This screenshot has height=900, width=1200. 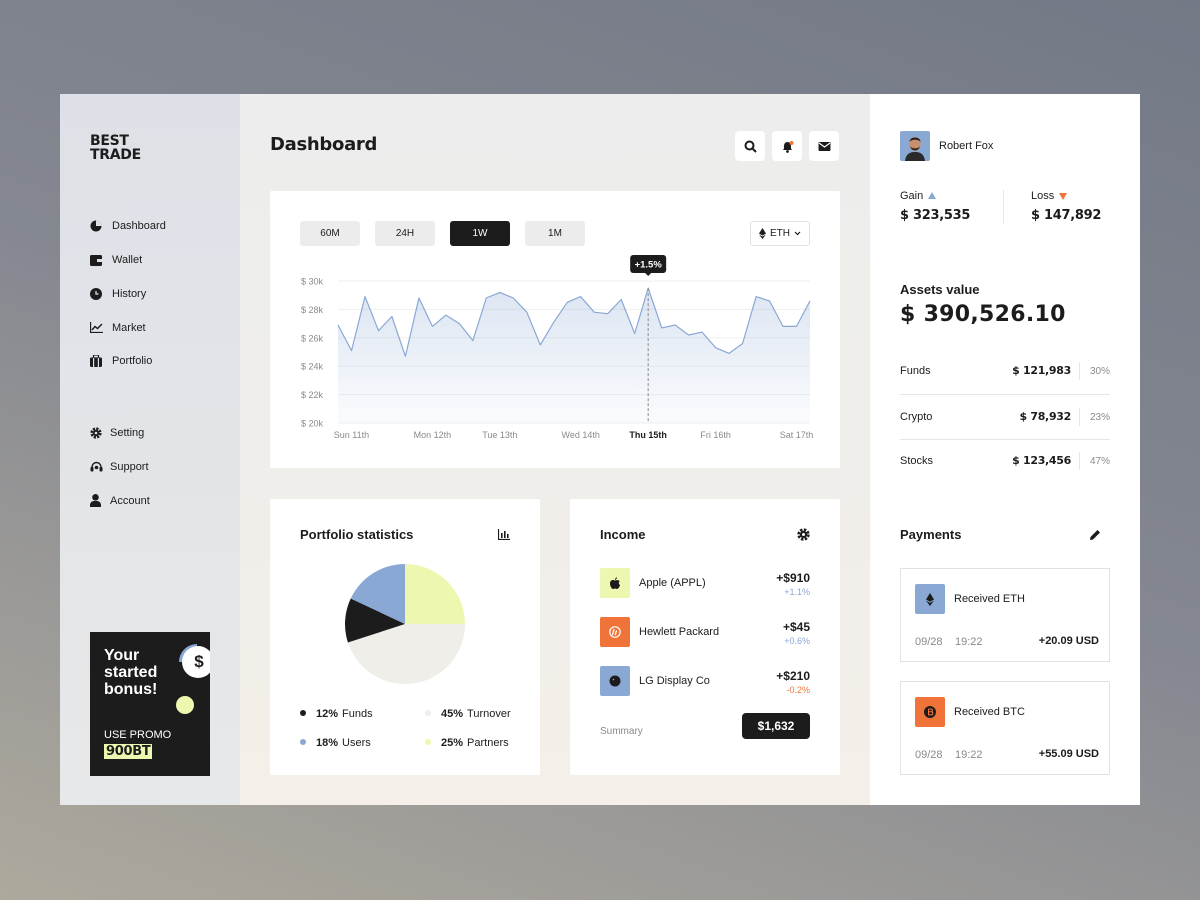 I want to click on range-button: 1M, so click(x=555, y=233).